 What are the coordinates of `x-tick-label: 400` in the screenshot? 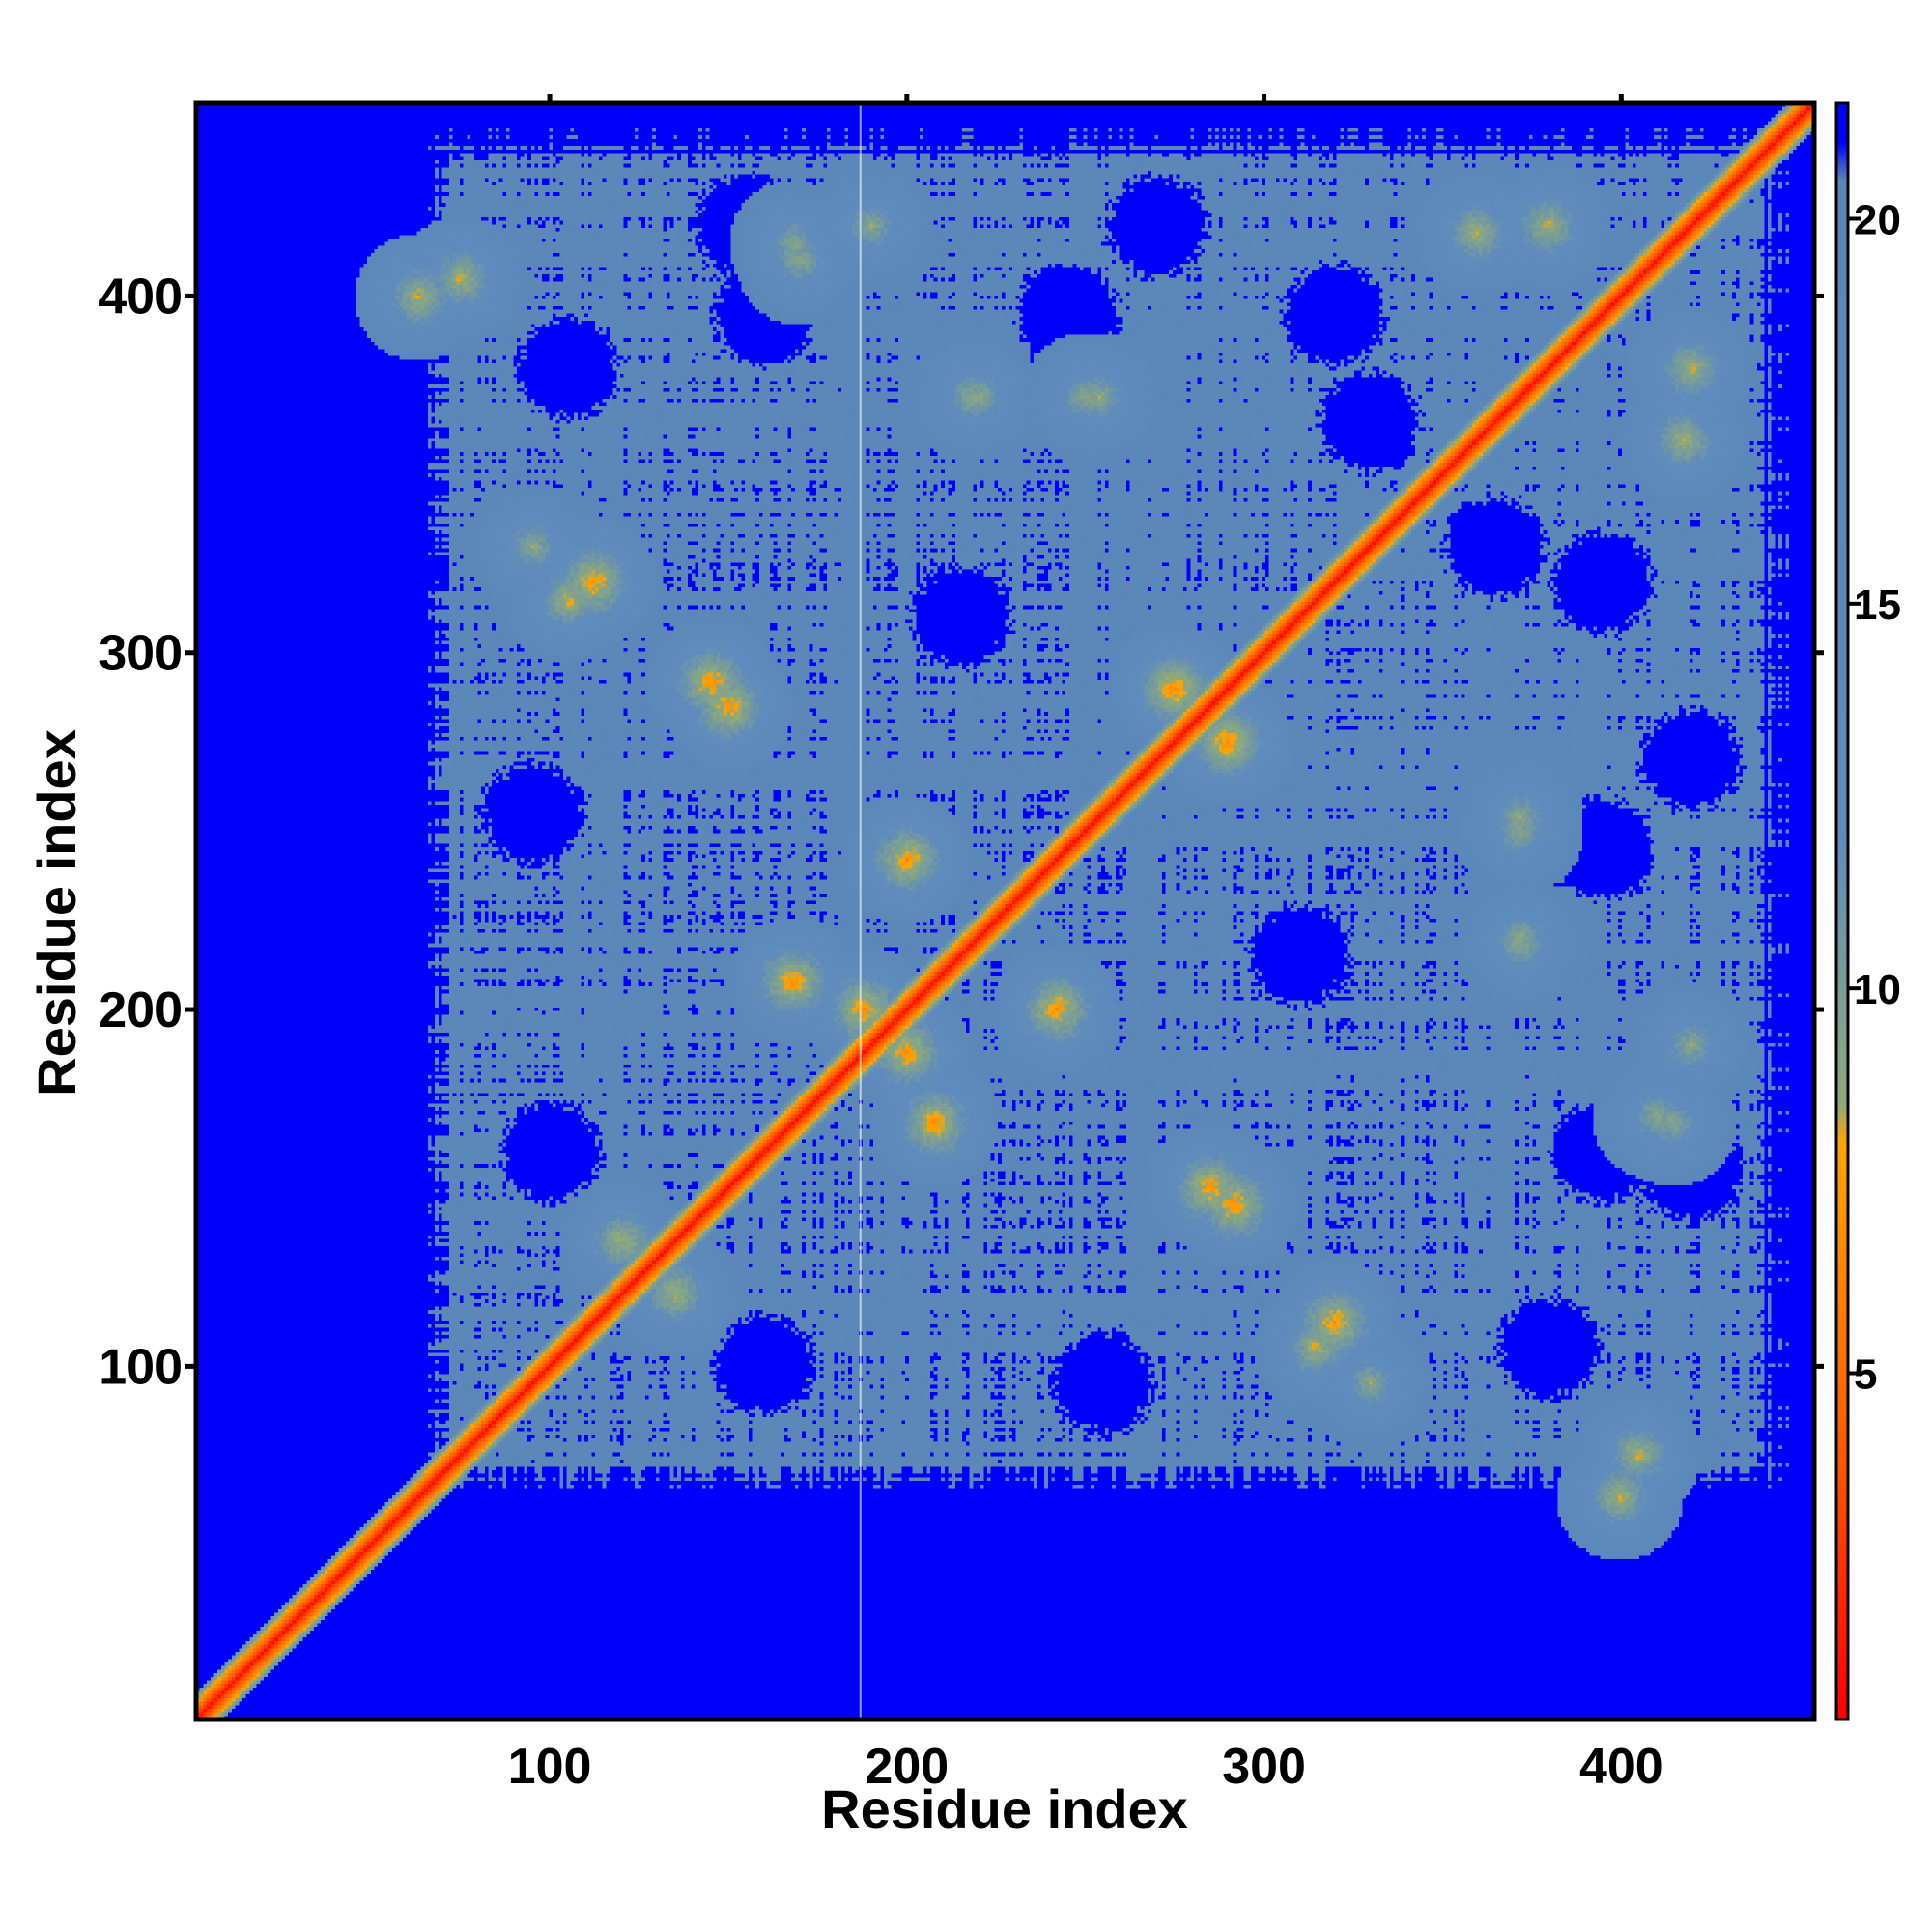 It's located at (1621, 1767).